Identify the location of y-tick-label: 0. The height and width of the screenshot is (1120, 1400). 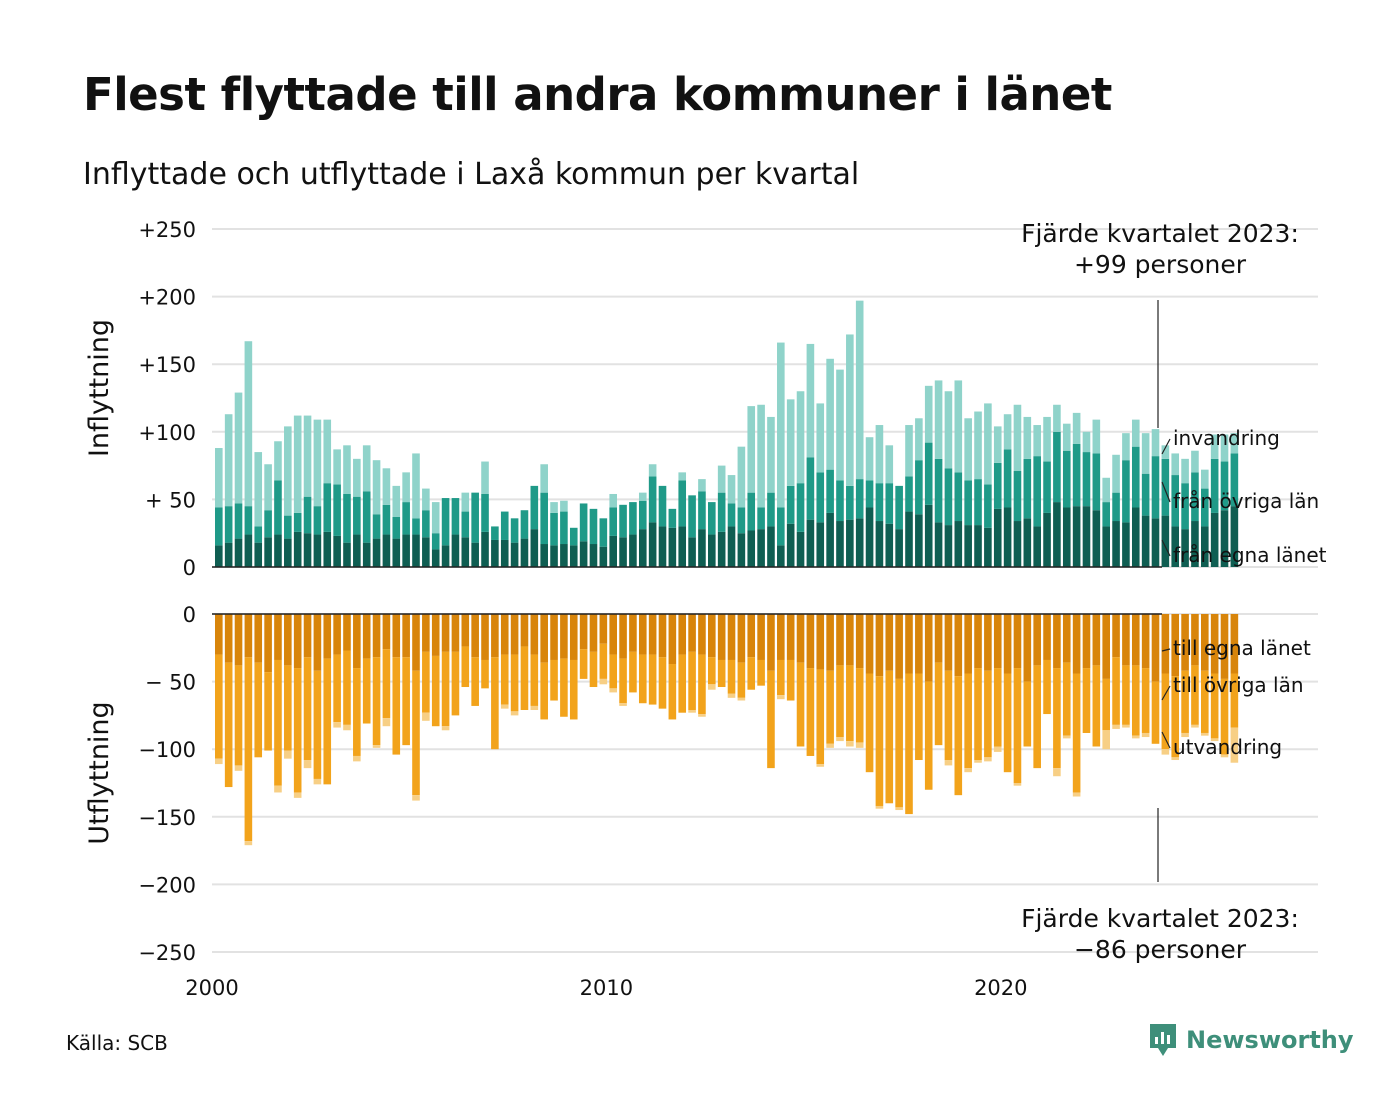
(189, 615).